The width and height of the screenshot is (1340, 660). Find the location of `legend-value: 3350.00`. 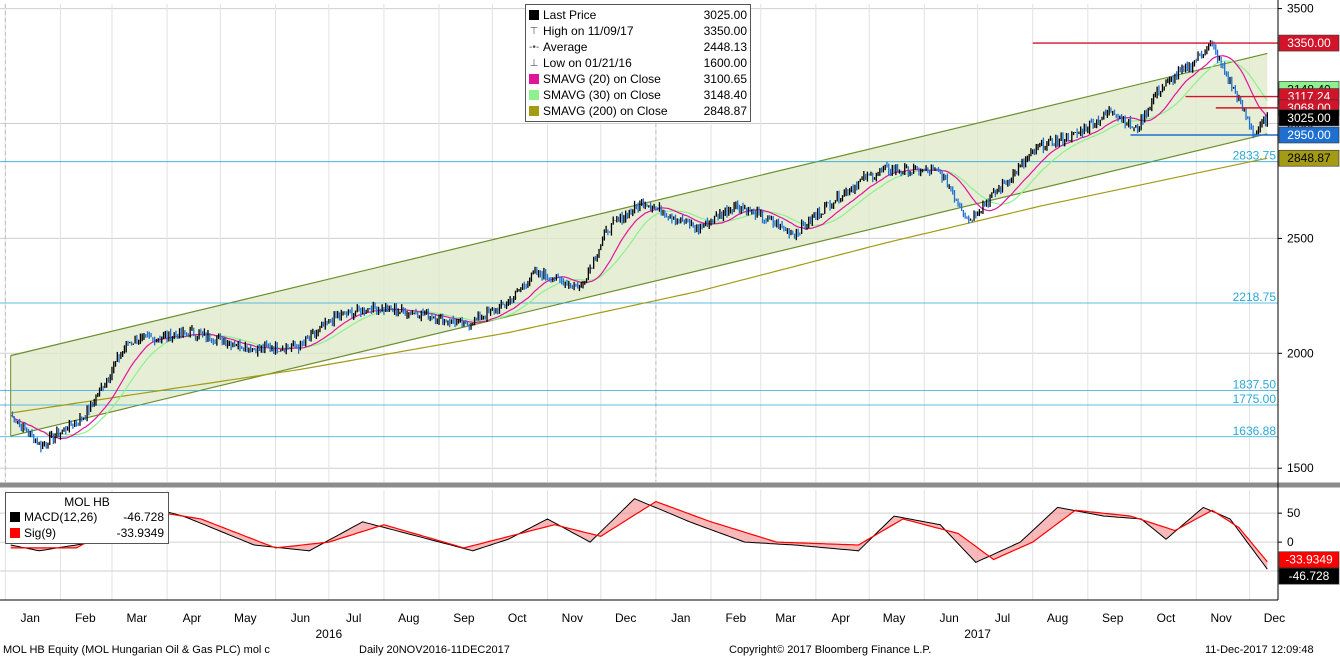

legend-value: 3350.00 is located at coordinates (725, 31).